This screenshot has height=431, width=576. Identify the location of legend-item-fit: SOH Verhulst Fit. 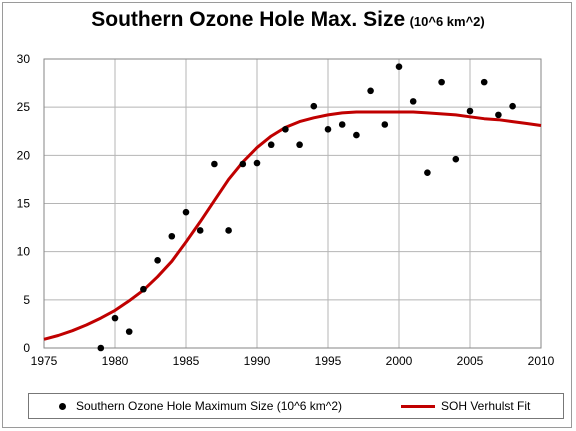
(465, 406).